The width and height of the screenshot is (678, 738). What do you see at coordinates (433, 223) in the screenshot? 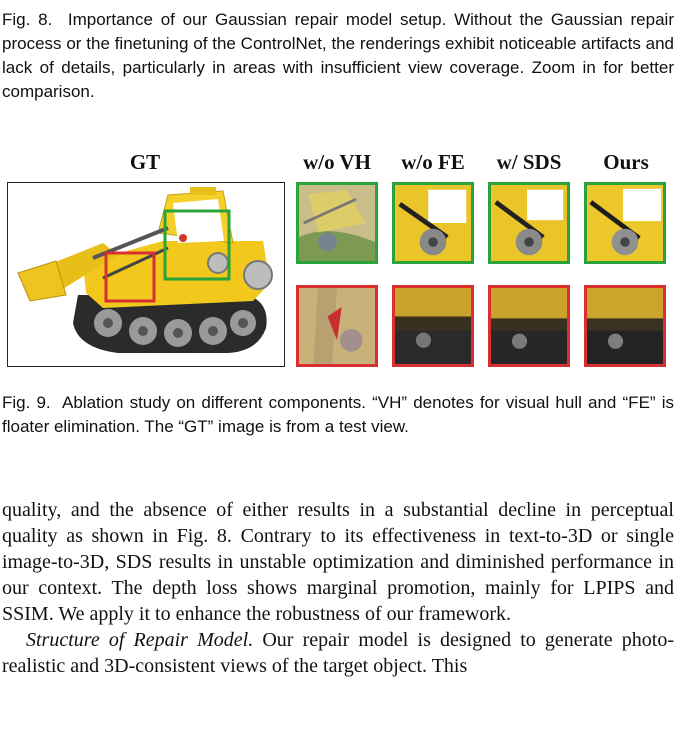
I see `crop-top-wo-fe` at bounding box center [433, 223].